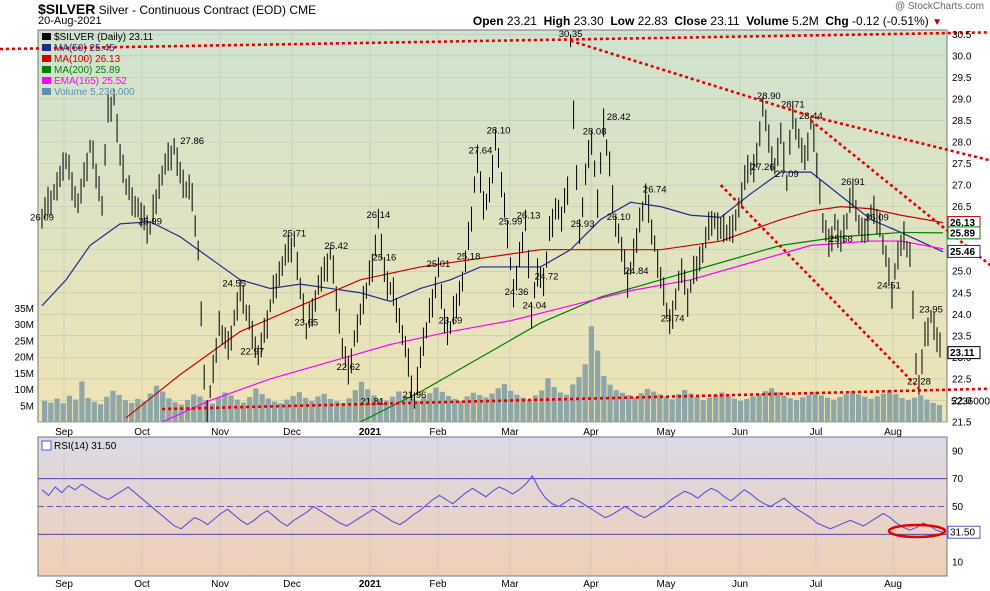 This screenshot has width=990, height=591. I want to click on legend-swatch, so click(46, 91).